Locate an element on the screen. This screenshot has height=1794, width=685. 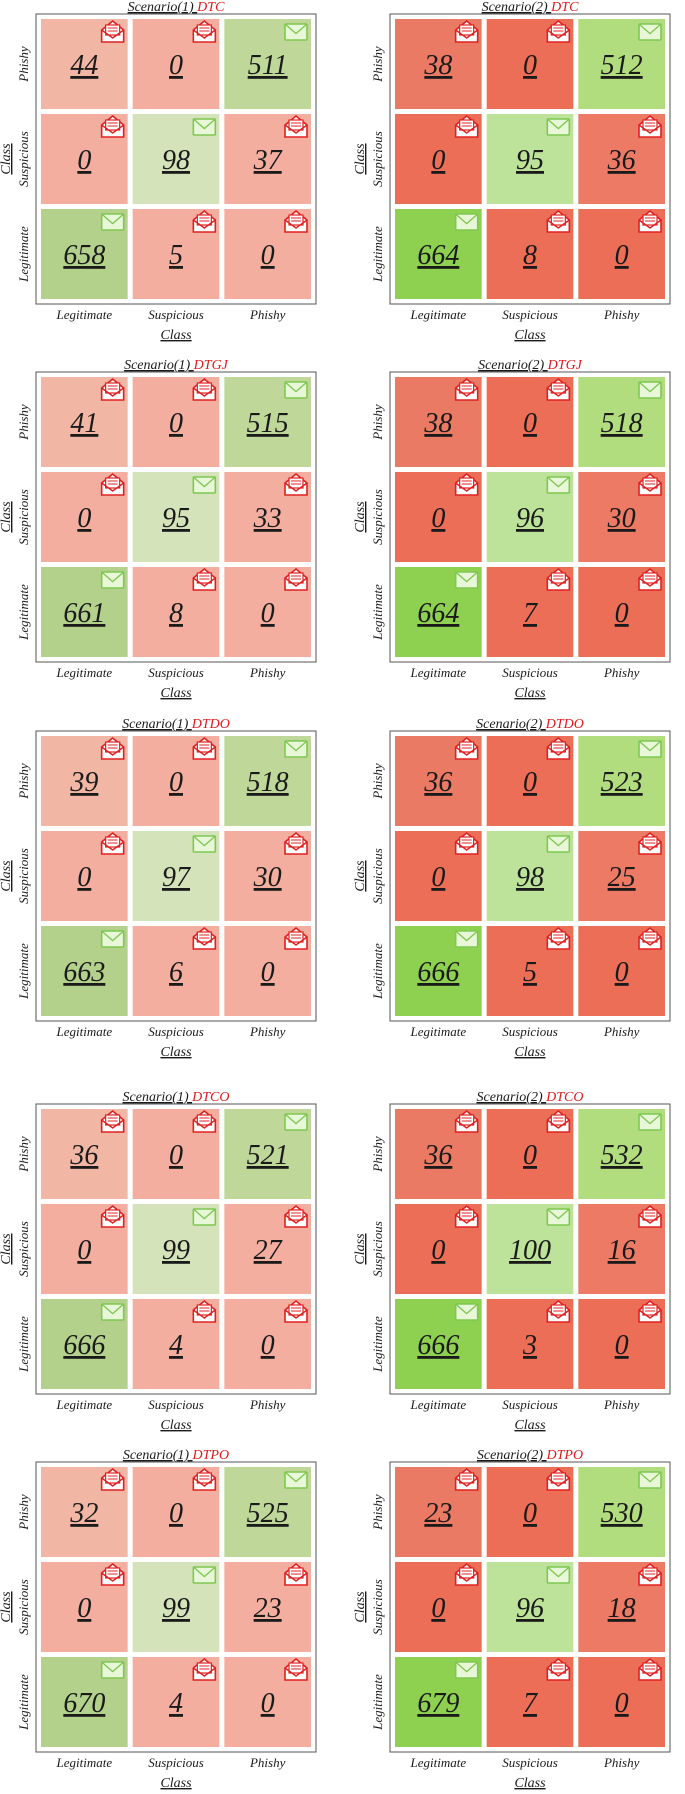
cell-value: 23 is located at coordinates (438, 1513).